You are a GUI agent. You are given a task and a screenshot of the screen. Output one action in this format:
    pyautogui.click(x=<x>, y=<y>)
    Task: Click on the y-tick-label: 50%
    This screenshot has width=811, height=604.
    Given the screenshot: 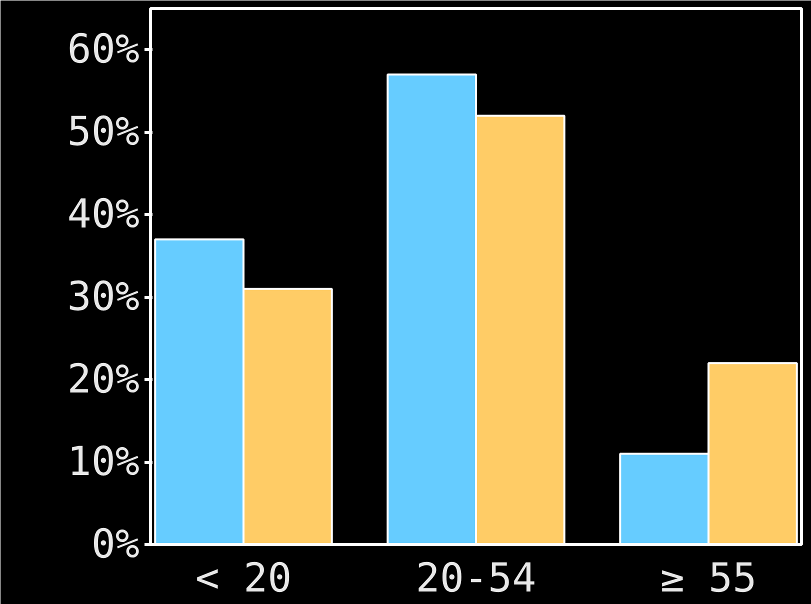 What is the action you would take?
    pyautogui.click(x=103, y=132)
    